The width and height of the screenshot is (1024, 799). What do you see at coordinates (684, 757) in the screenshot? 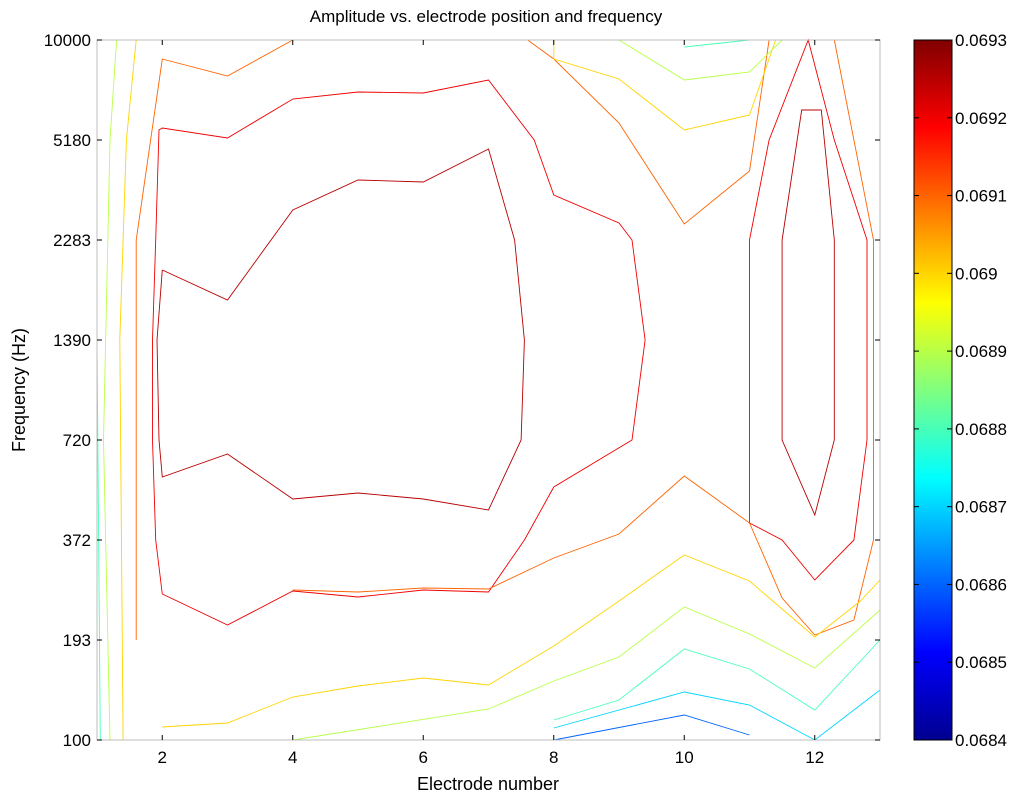
I see `x-tick-label: 10` at bounding box center [684, 757].